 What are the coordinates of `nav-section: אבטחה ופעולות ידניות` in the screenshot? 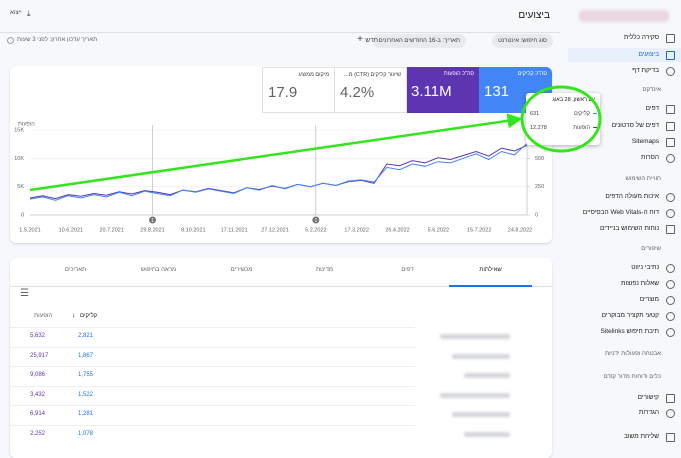 It's located at (633, 354).